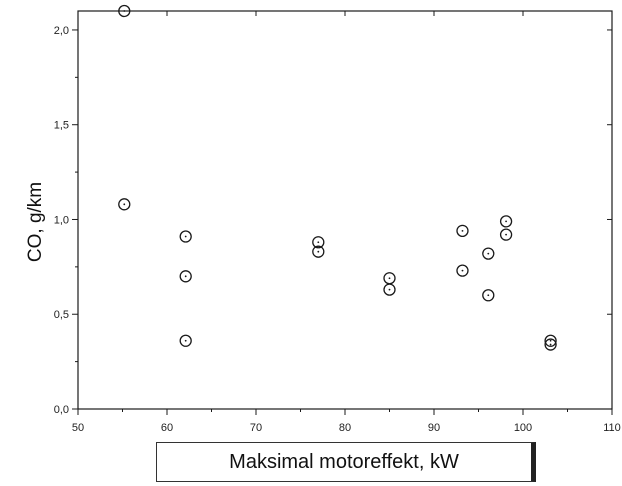  I want to click on x-tick-label: 60, so click(167, 428).